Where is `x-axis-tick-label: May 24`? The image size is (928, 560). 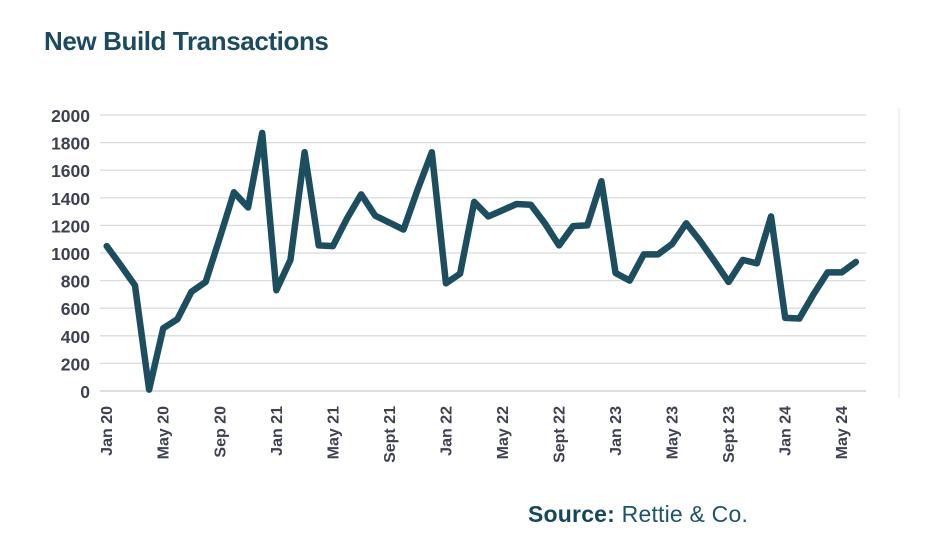
x-axis-tick-label: May 24 is located at coordinates (842, 432).